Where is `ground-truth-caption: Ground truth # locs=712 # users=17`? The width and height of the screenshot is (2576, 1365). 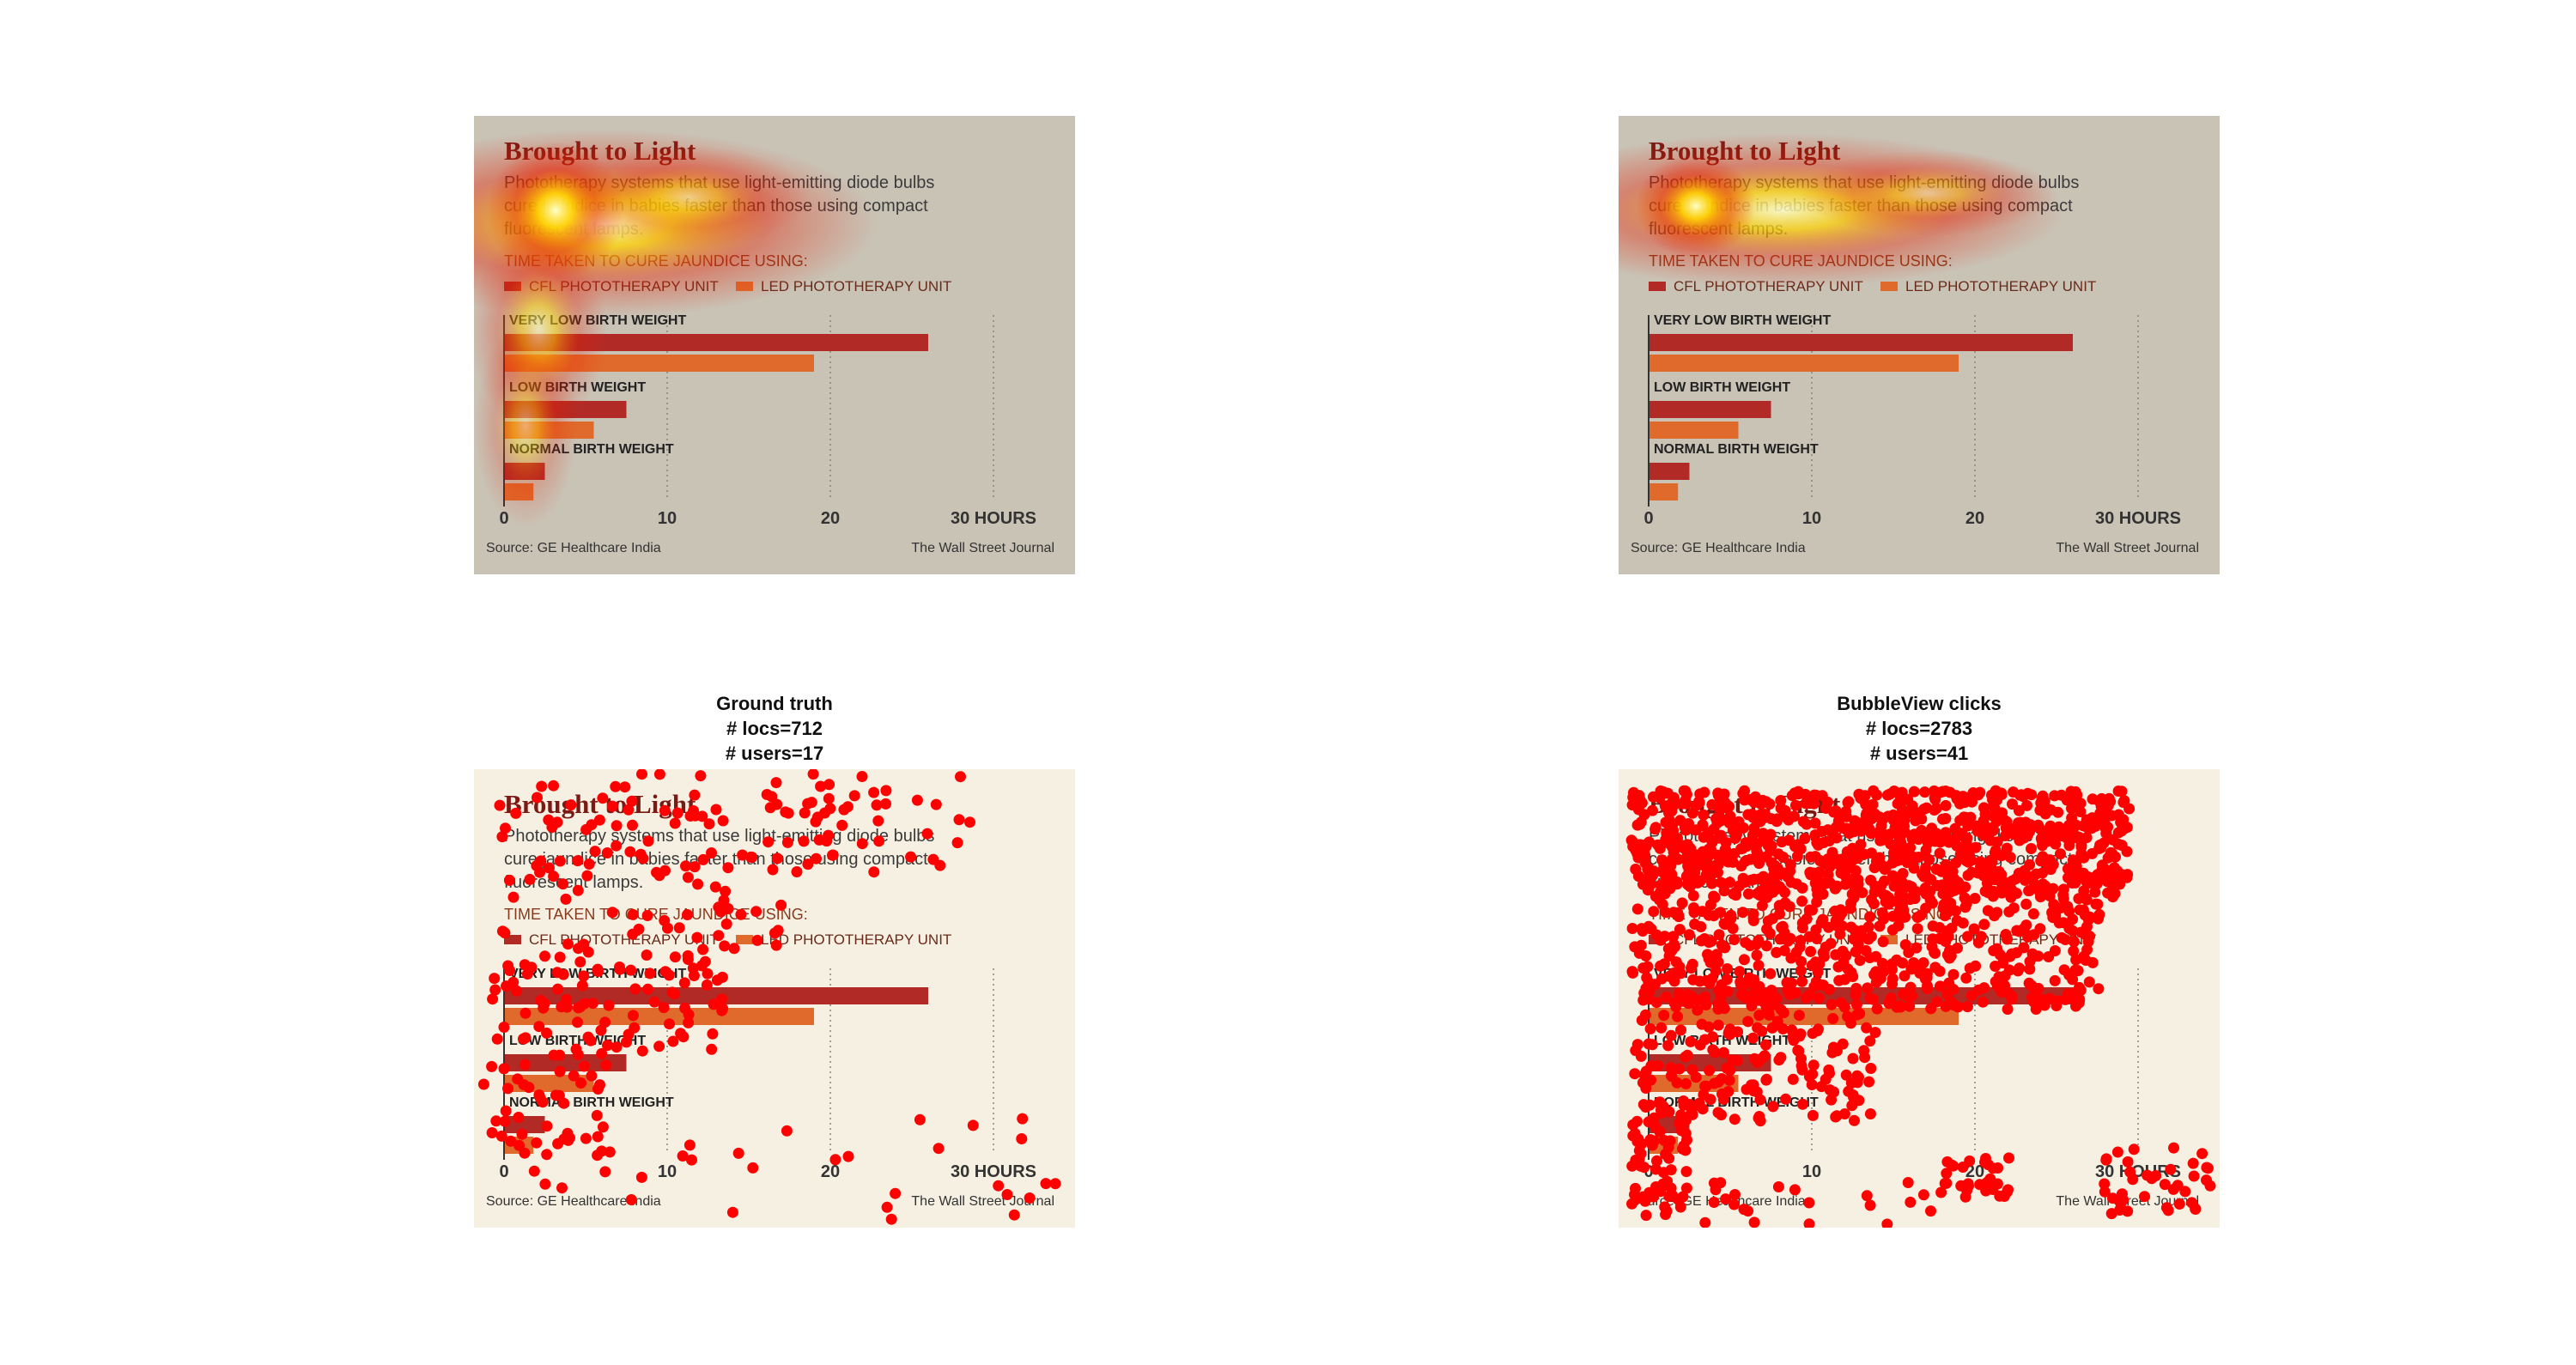 ground-truth-caption: Ground truth # locs=712 # users=17 is located at coordinates (775, 729).